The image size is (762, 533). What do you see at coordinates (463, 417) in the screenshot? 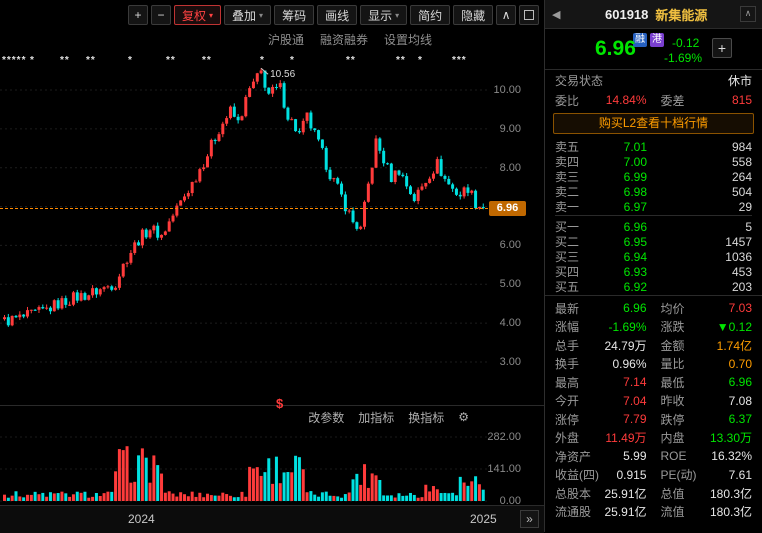
I see `gear-icon: ⚙` at bounding box center [463, 417].